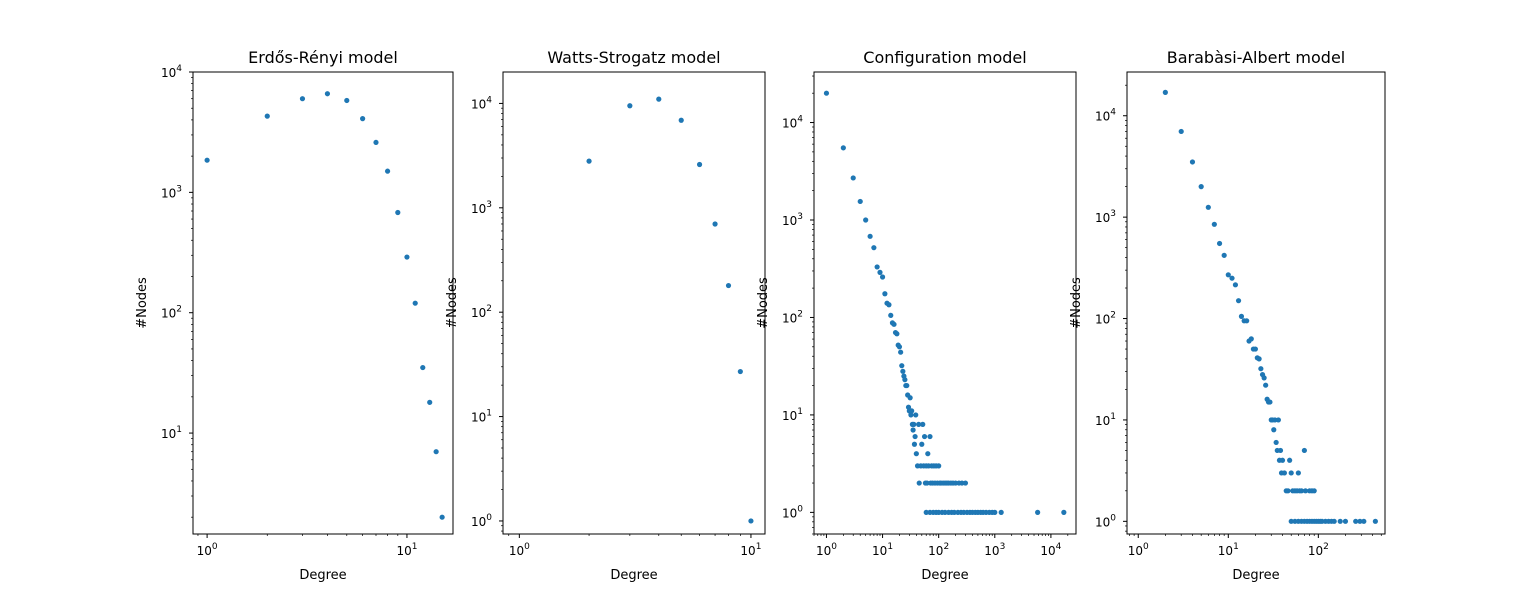 The image size is (1540, 600). Describe the element at coordinates (1256, 57) in the screenshot. I see `chart-title: Barabàsi-Albert model` at that location.